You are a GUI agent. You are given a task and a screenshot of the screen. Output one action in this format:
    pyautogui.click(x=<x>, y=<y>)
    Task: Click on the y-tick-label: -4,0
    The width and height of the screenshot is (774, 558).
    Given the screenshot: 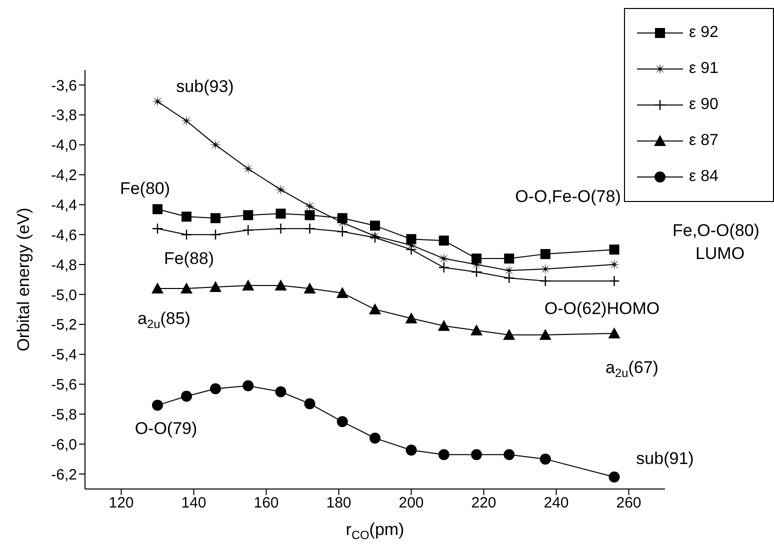 What is the action you would take?
    pyautogui.click(x=64, y=145)
    